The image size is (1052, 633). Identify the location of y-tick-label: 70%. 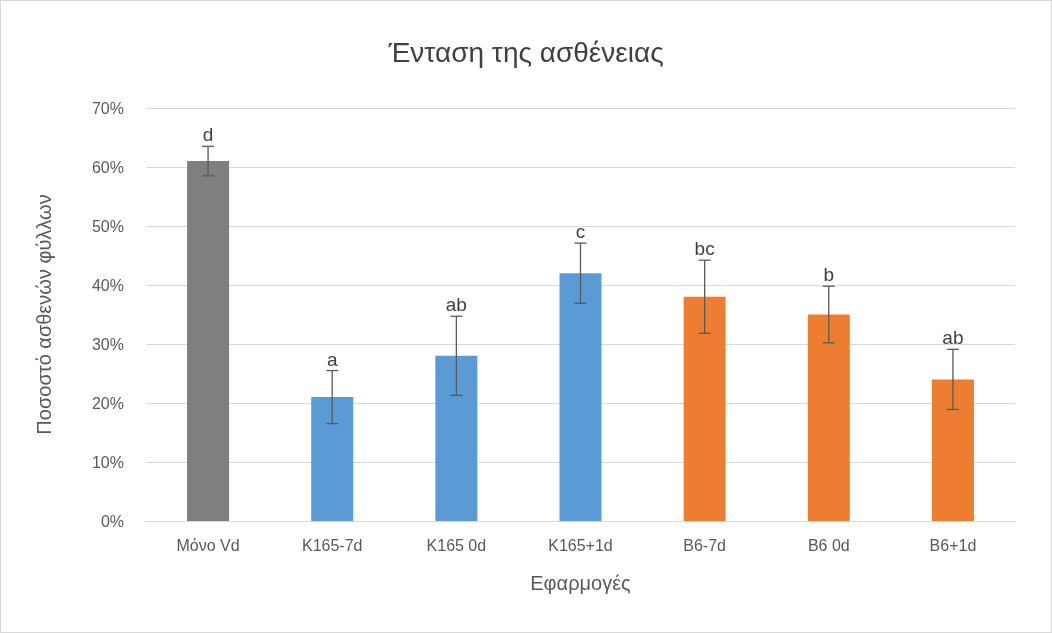
(107, 108).